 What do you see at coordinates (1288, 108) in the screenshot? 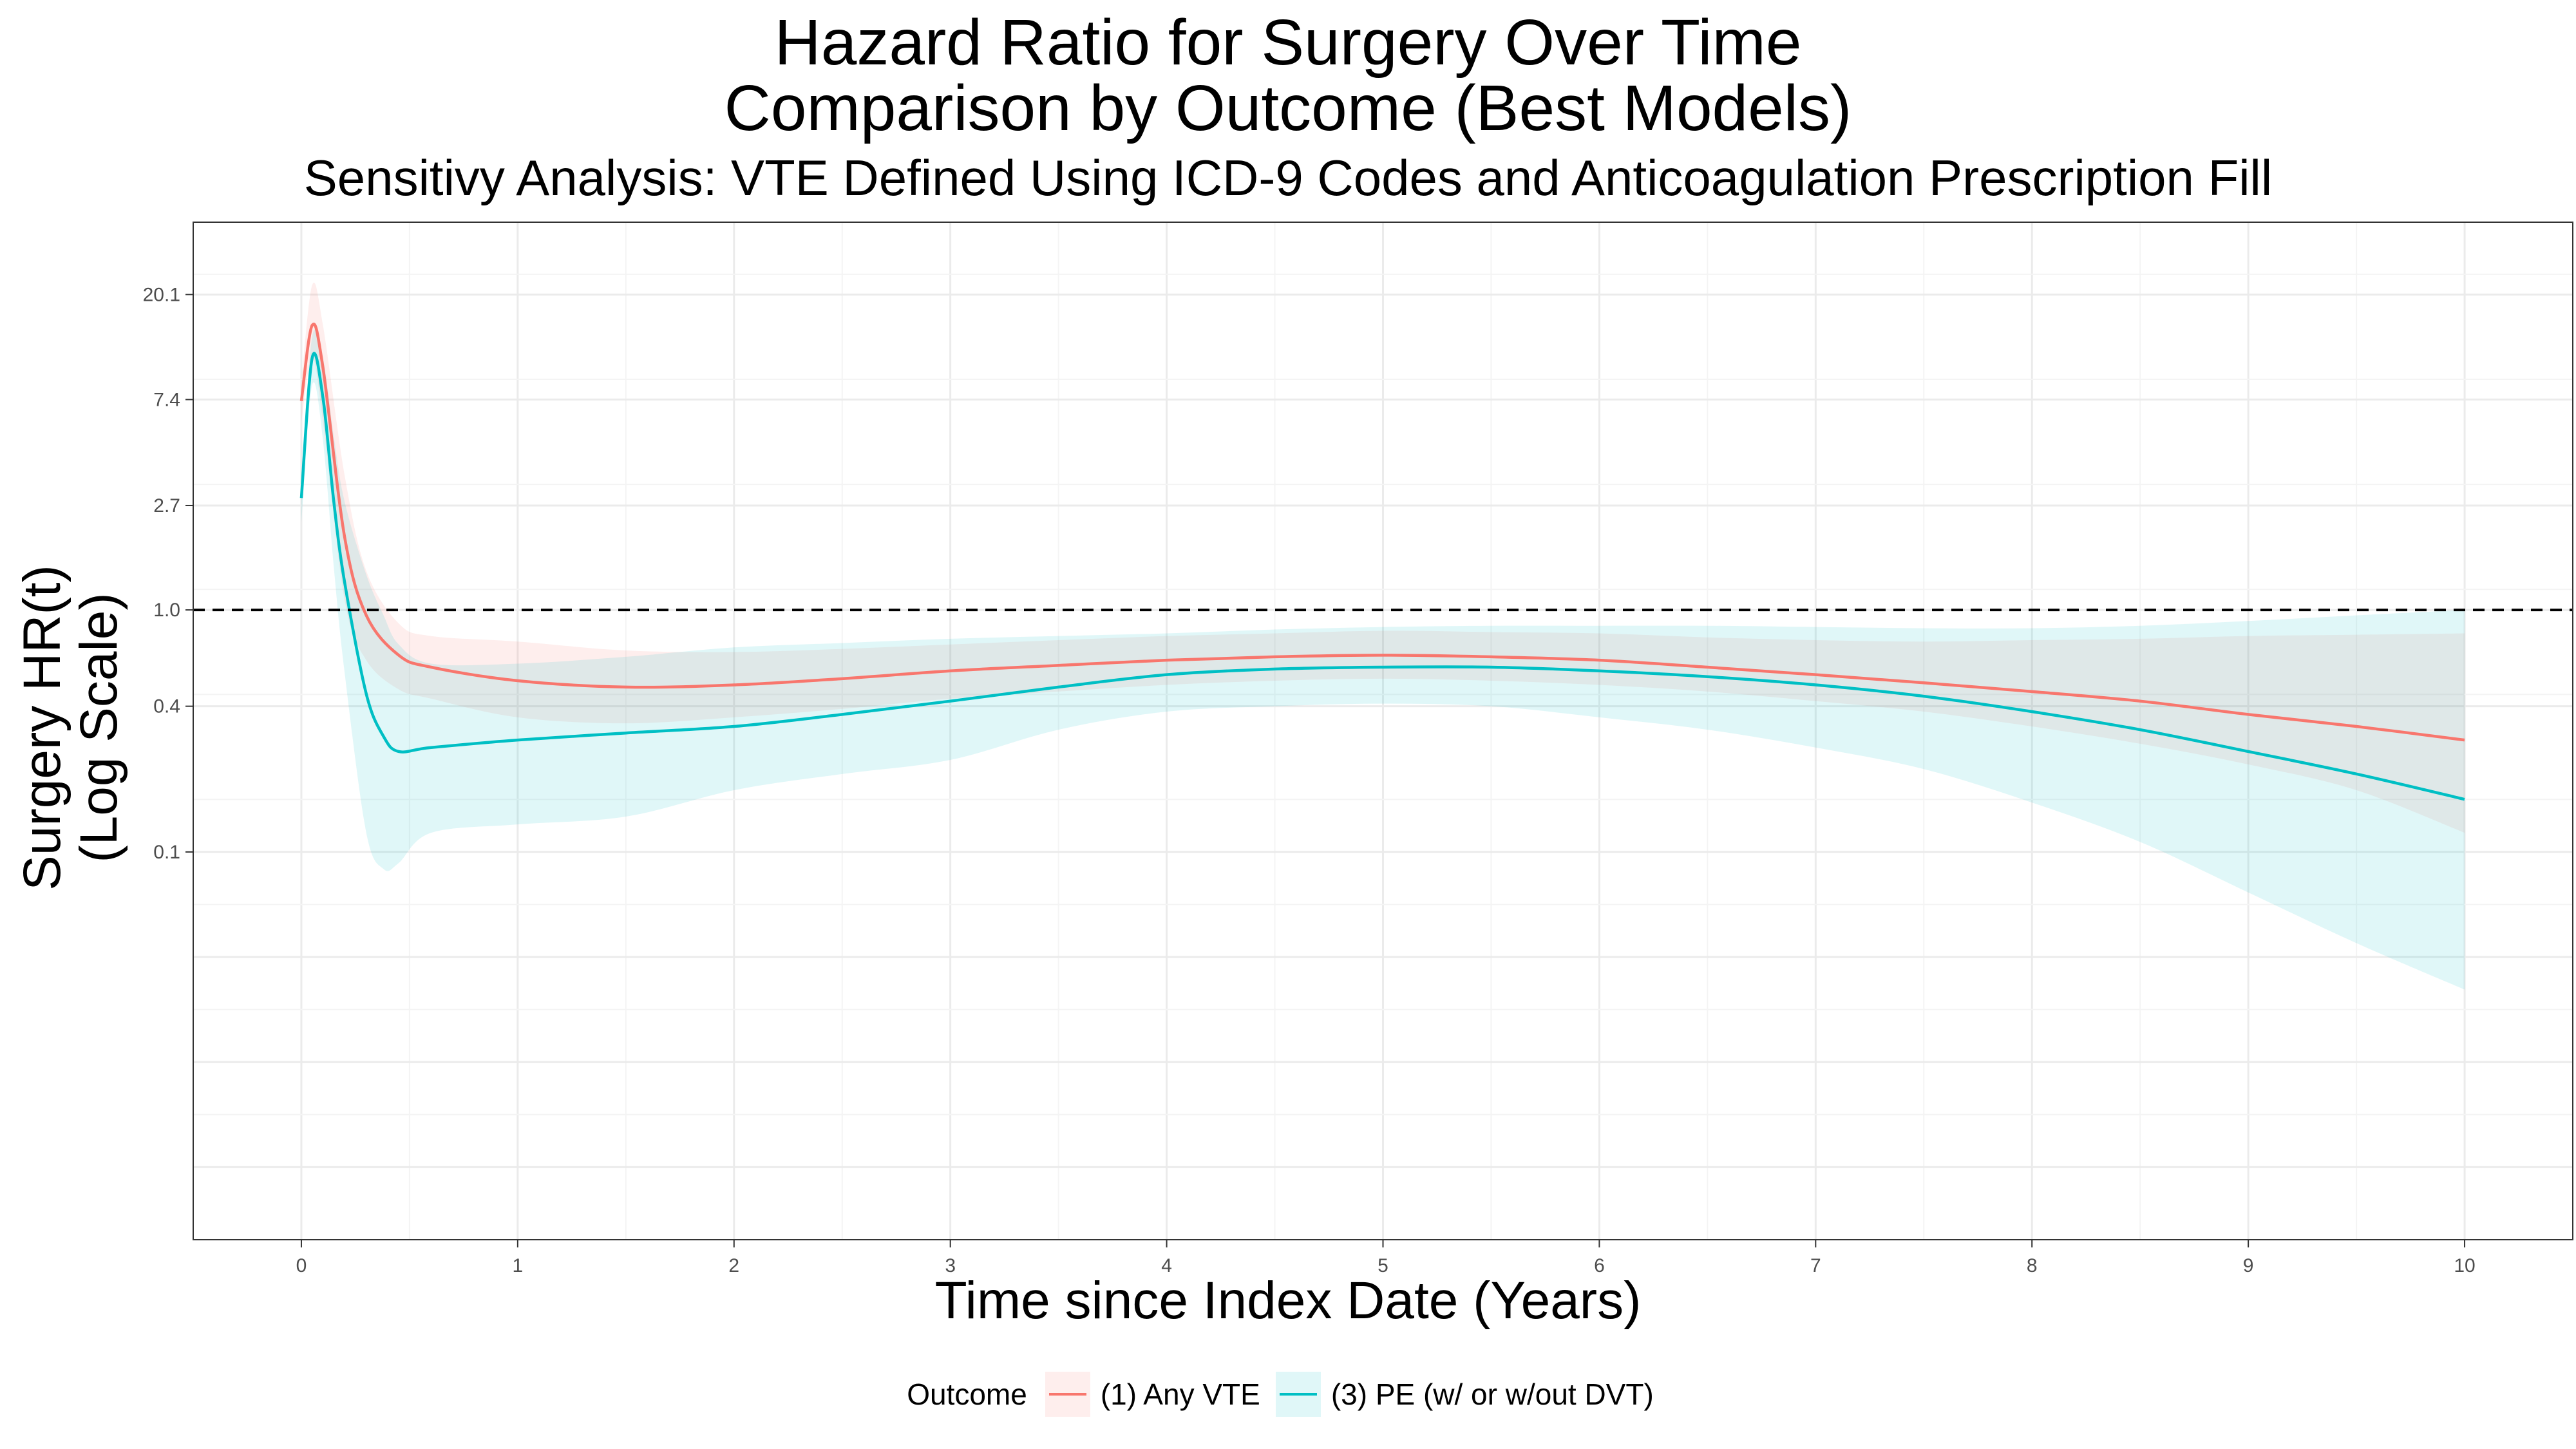
I see `chart-title-line-2: Comparison by Outcome (Best Models)` at bounding box center [1288, 108].